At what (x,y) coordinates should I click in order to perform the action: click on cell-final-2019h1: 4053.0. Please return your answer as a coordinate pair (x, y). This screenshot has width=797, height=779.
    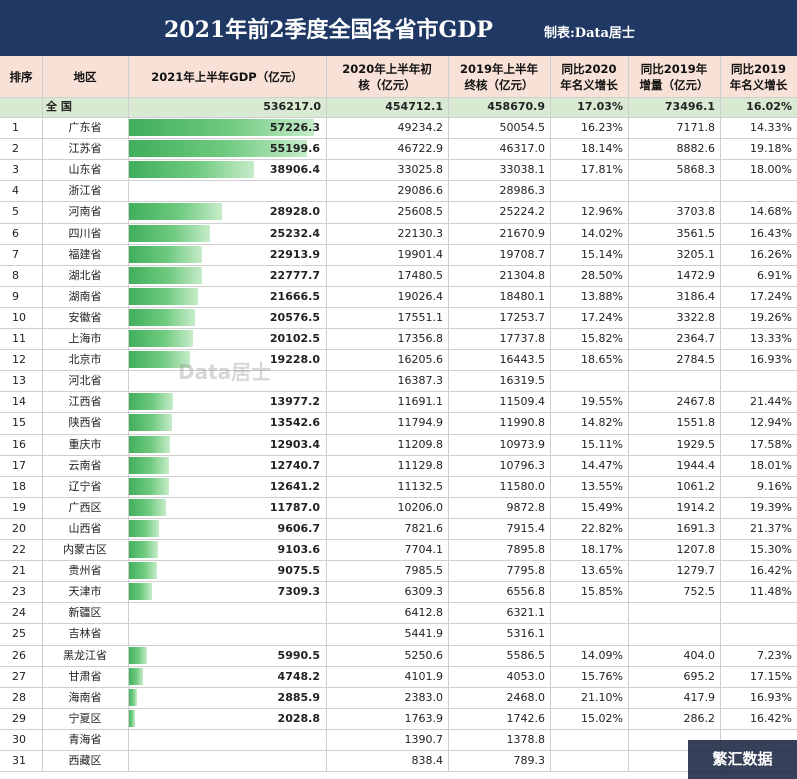
    Looking at the image, I should click on (526, 676).